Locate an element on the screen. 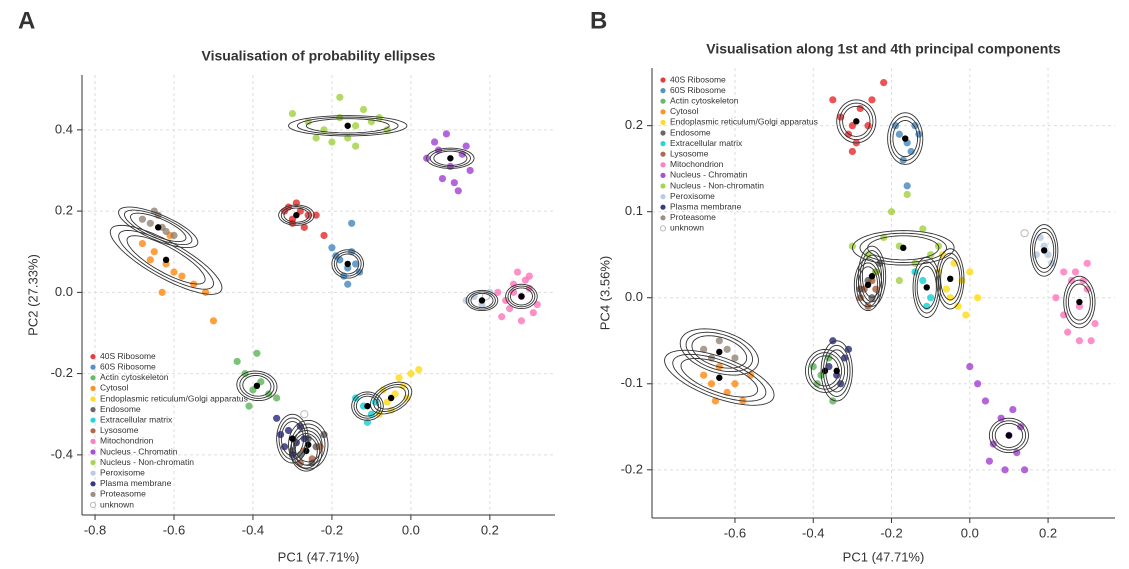  legend-label: Cytosol is located at coordinates (114, 388).